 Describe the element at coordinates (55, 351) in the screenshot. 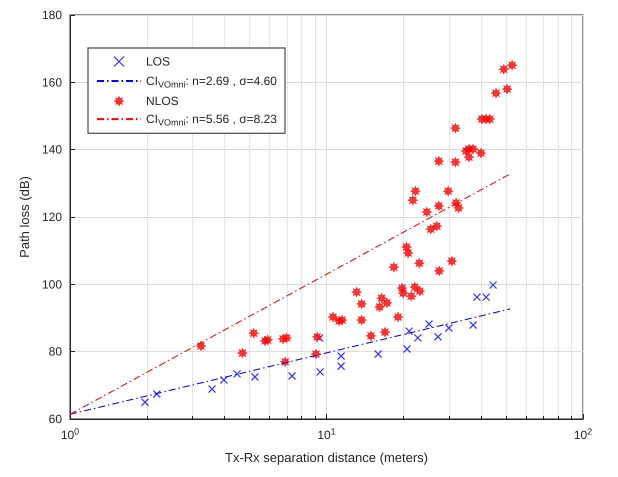

I see `y-tick-label: 80` at that location.